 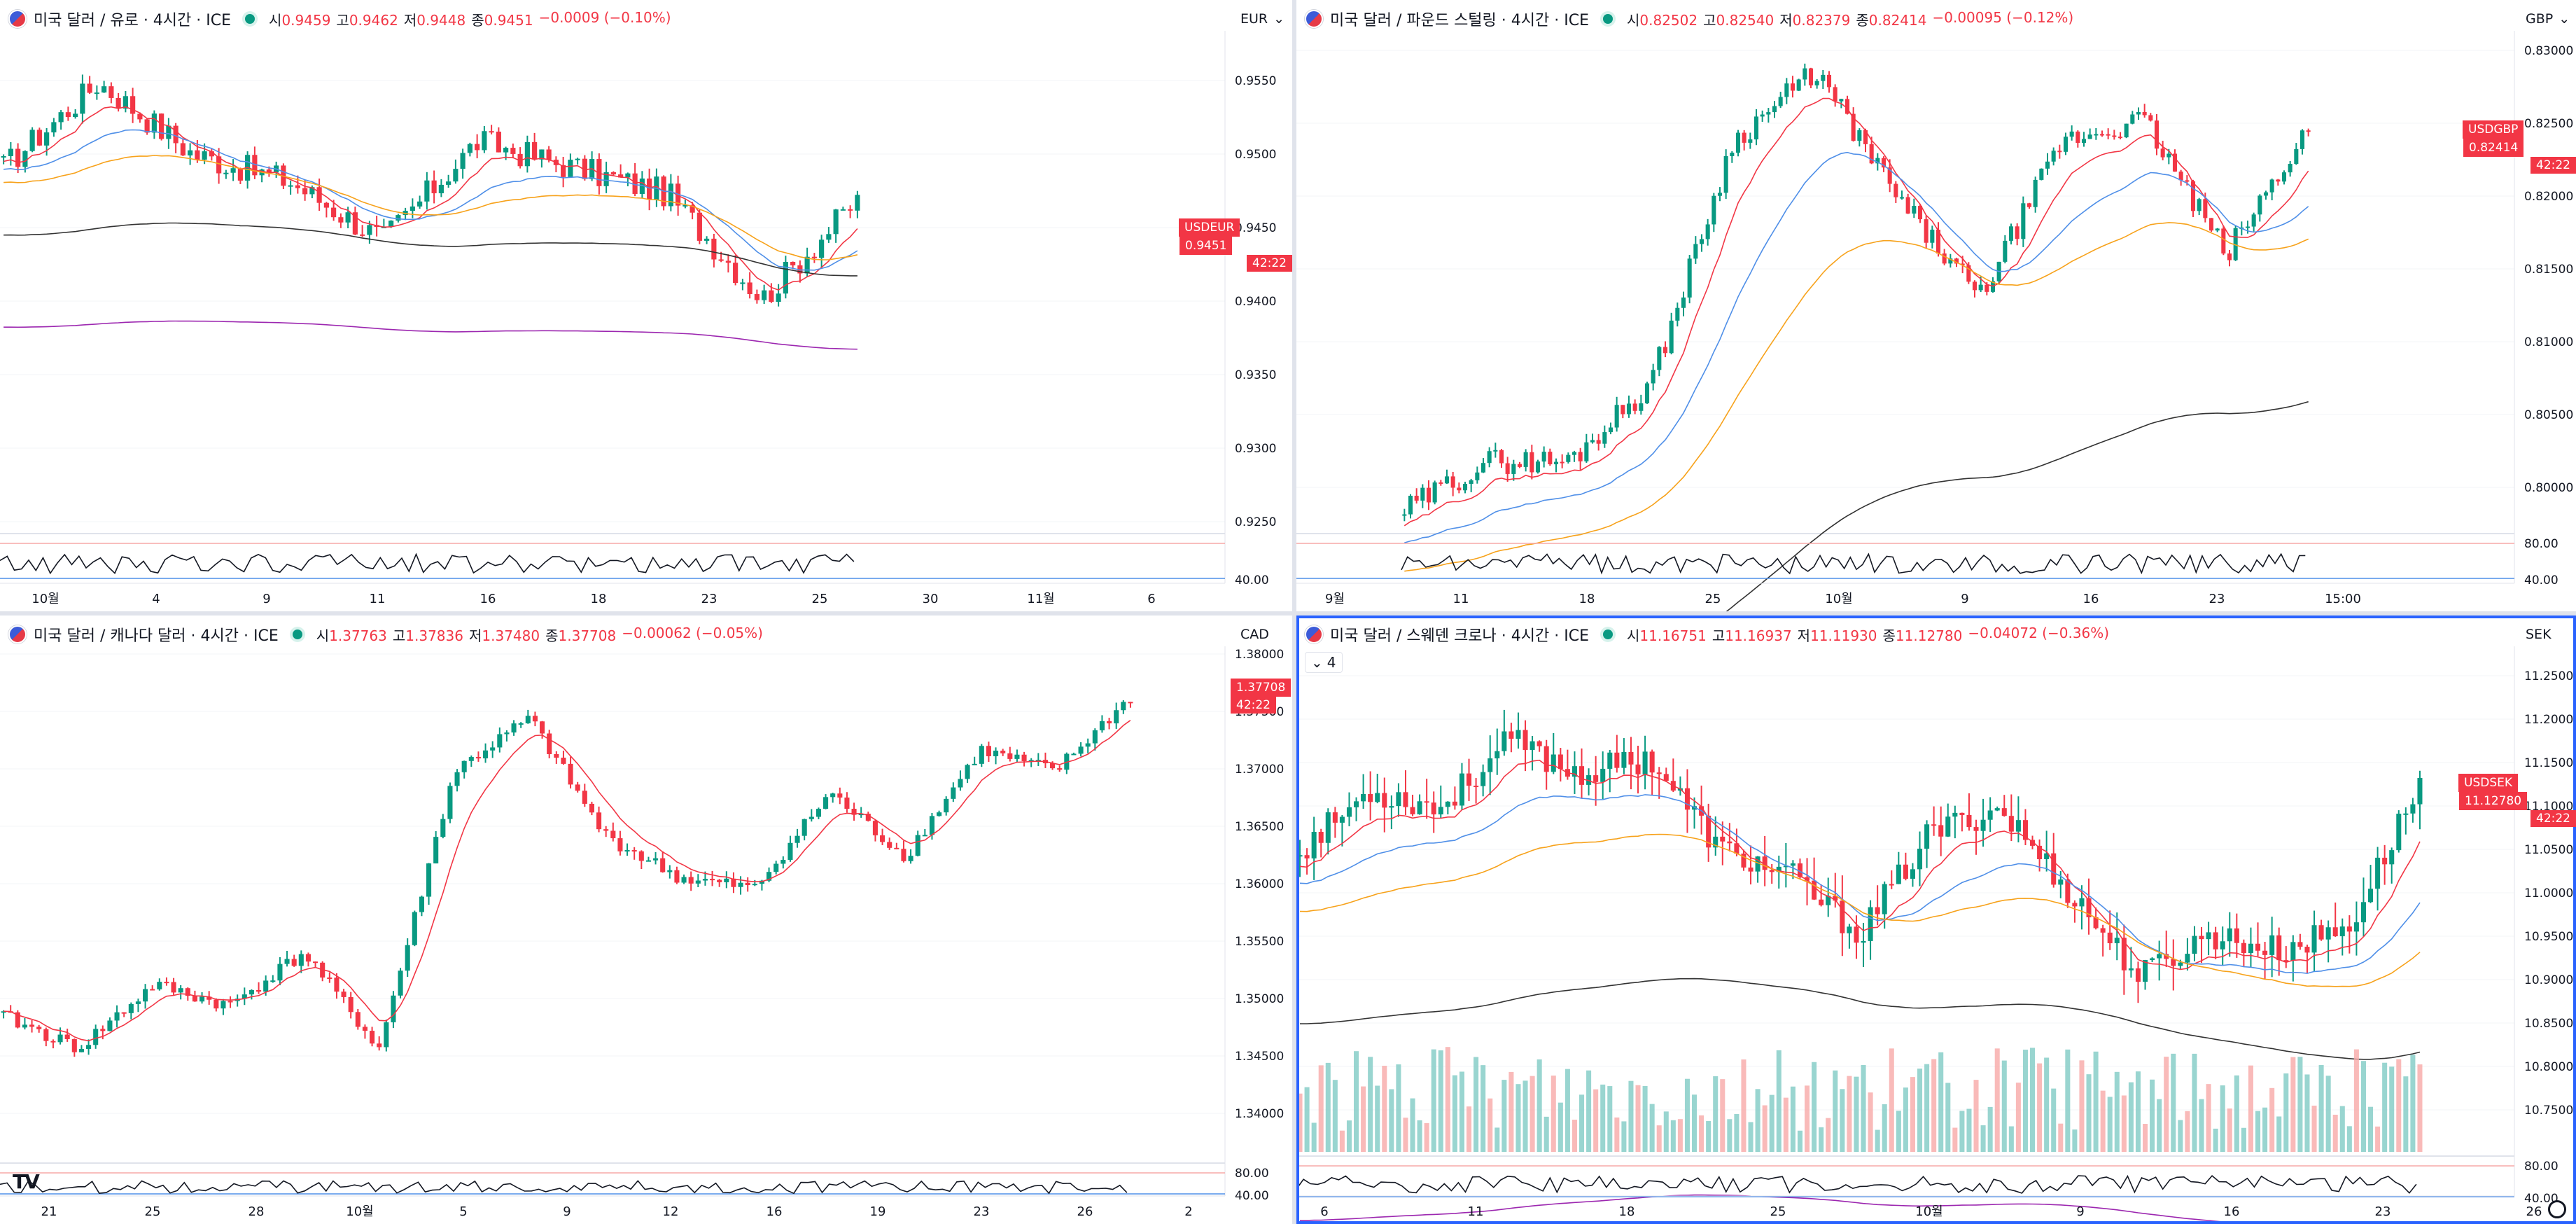 I want to click on badge-price: 0.9451, so click(x=1206, y=246).